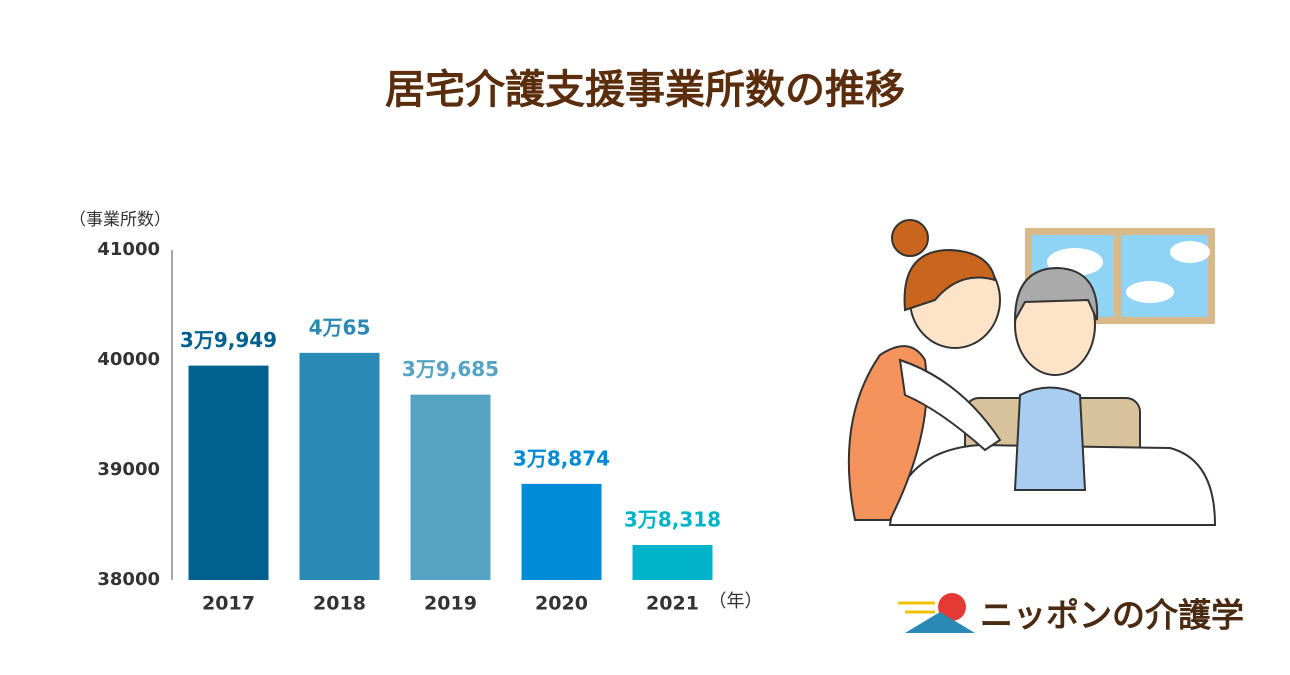 Image resolution: width=1290 pixels, height=675 pixels. Describe the element at coordinates (1032, 372) in the screenshot. I see `illustration` at that location.